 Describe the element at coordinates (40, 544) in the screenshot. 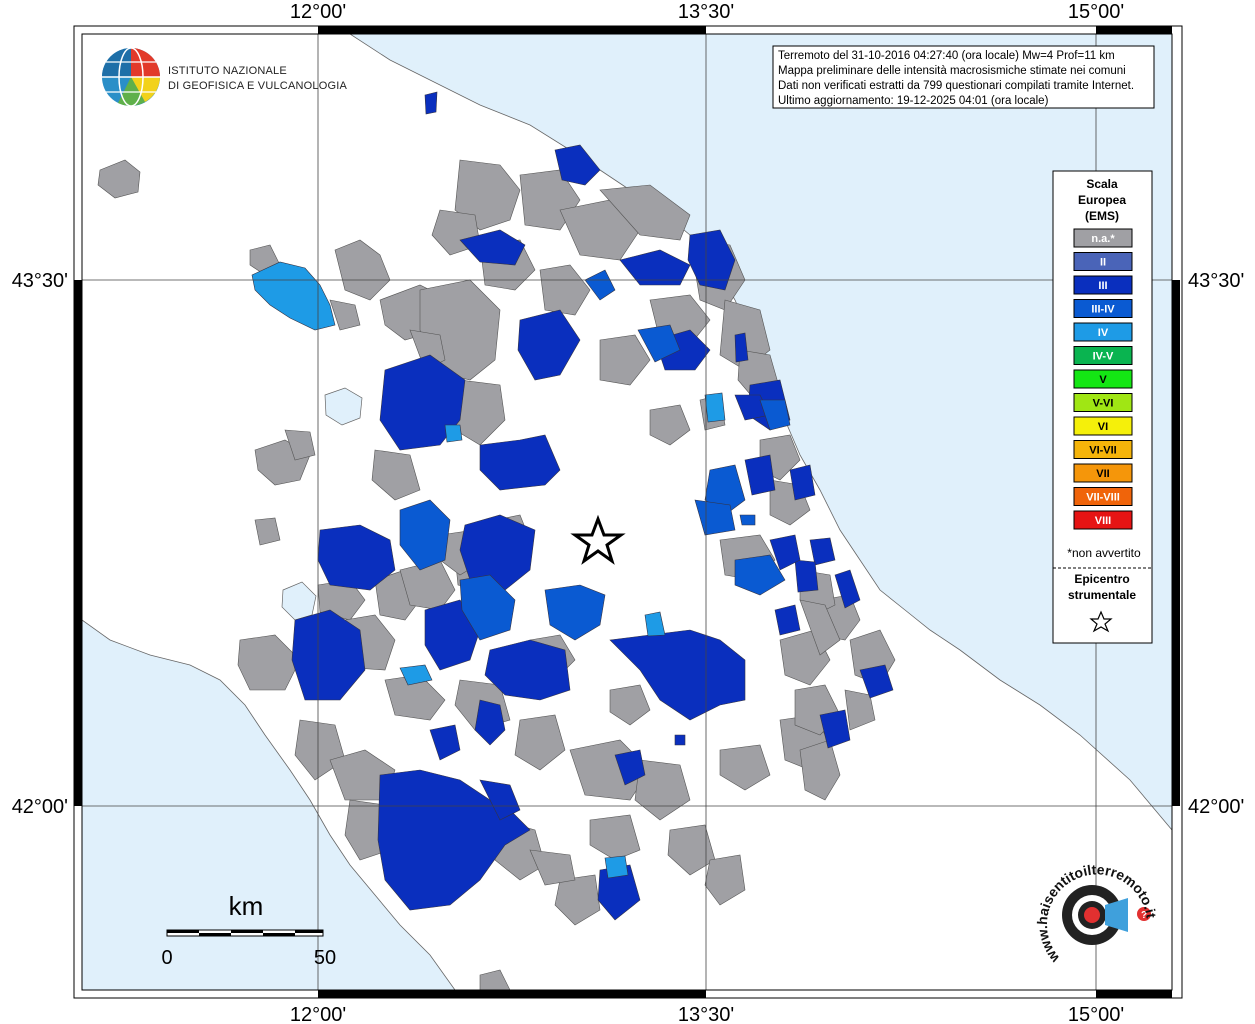

I see `axis-labels-left: 43°30' 42°00'` at that location.